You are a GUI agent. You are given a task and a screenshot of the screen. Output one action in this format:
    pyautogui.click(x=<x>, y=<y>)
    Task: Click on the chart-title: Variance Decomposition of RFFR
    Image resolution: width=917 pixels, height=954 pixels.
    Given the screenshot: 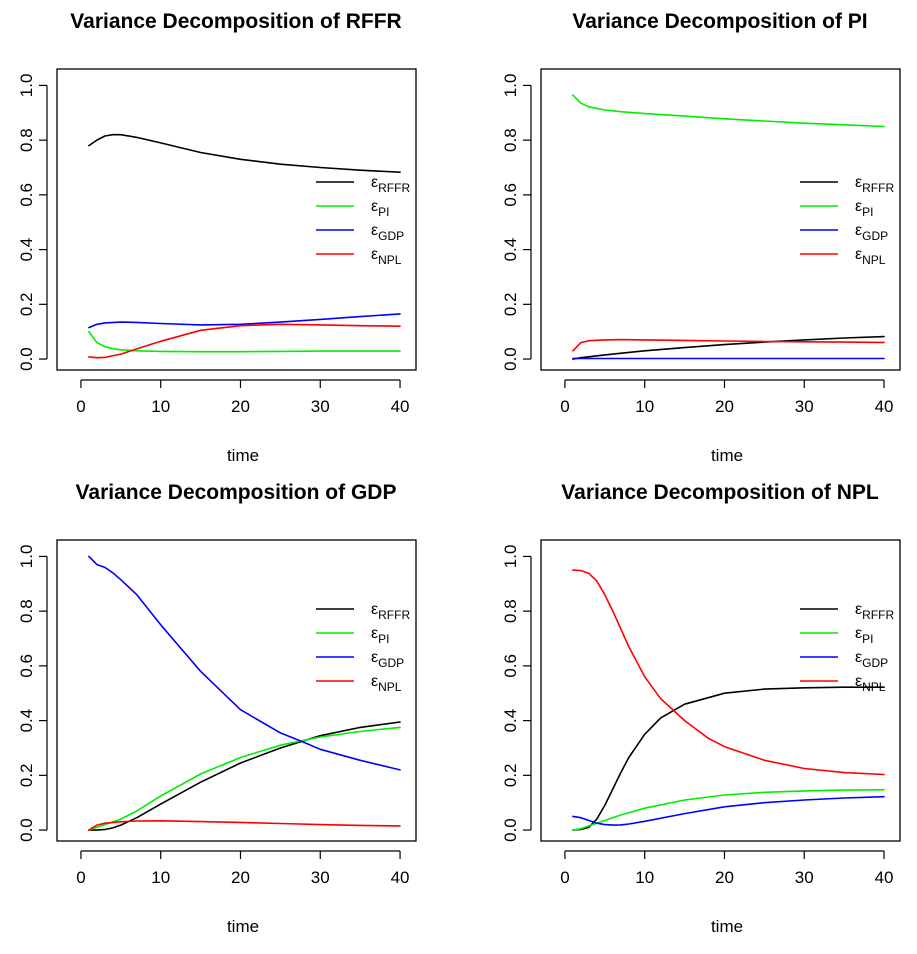 What is the action you would take?
    pyautogui.click(x=235, y=21)
    